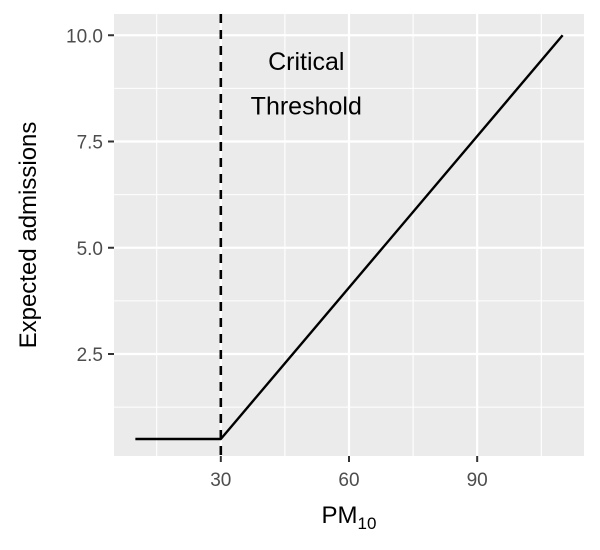 This screenshot has height=550, width=600. Describe the element at coordinates (90, 249) in the screenshot. I see `y-tick-label: 5.0` at that location.